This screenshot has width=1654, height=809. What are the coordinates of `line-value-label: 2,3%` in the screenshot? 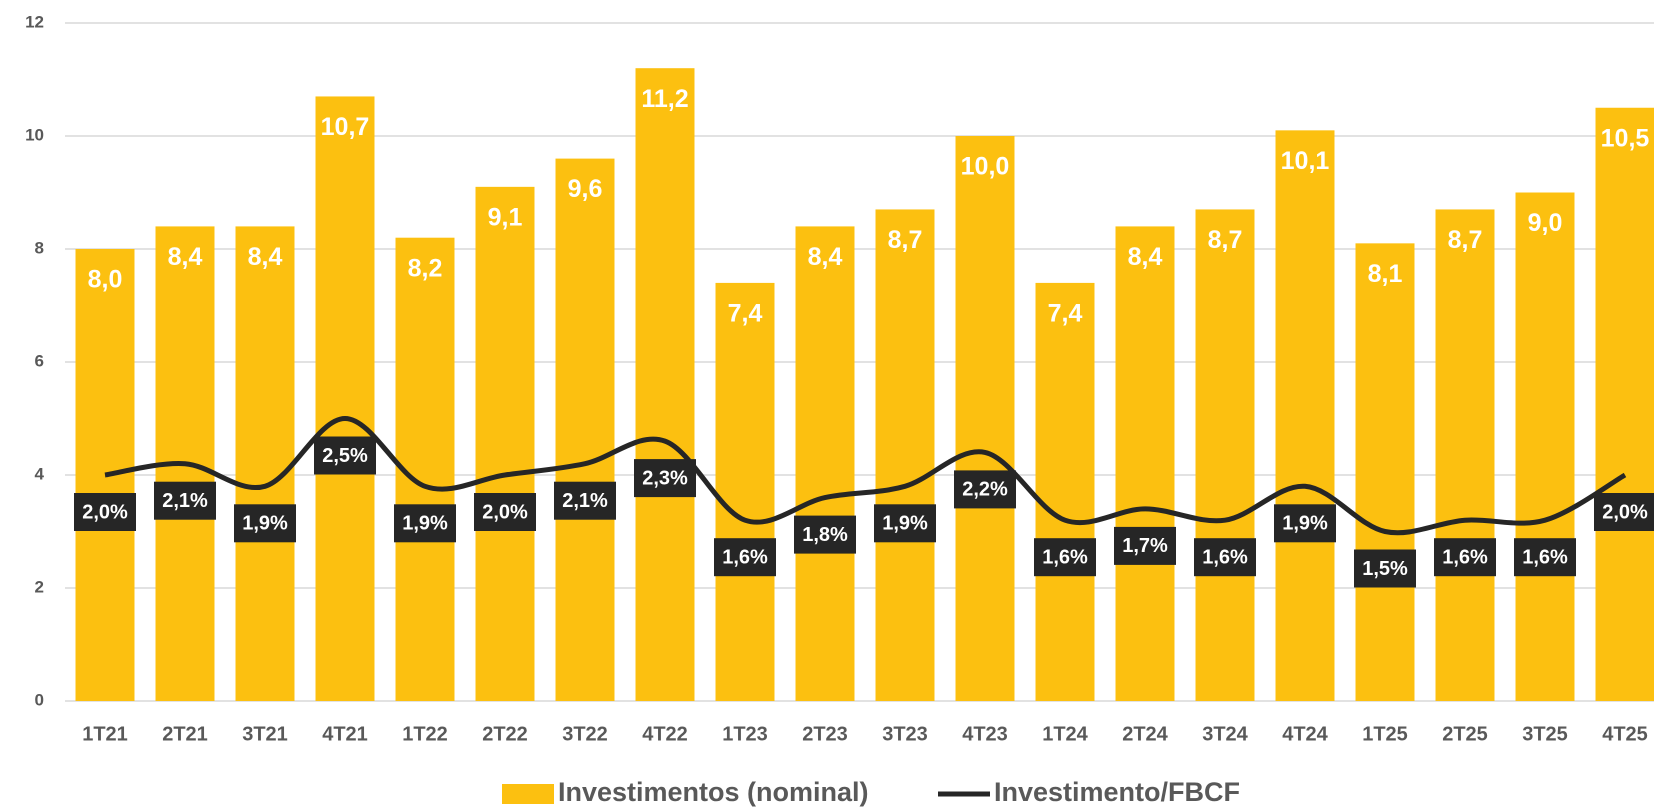 It's located at (665, 478).